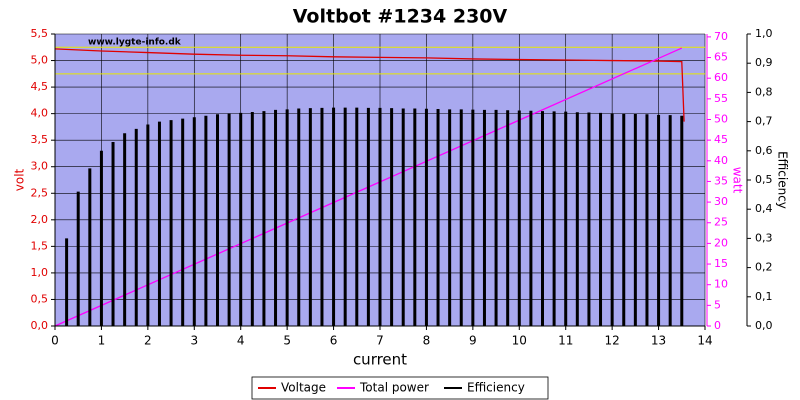 The height and width of the screenshot is (400, 800). Describe the element at coordinates (40, 33) in the screenshot. I see `y-tick-label: 5,5` at that location.